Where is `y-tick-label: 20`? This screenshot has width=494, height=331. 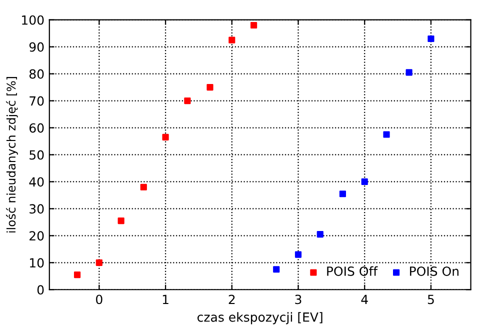
y-tick-label: 20 is located at coordinates (37, 236).